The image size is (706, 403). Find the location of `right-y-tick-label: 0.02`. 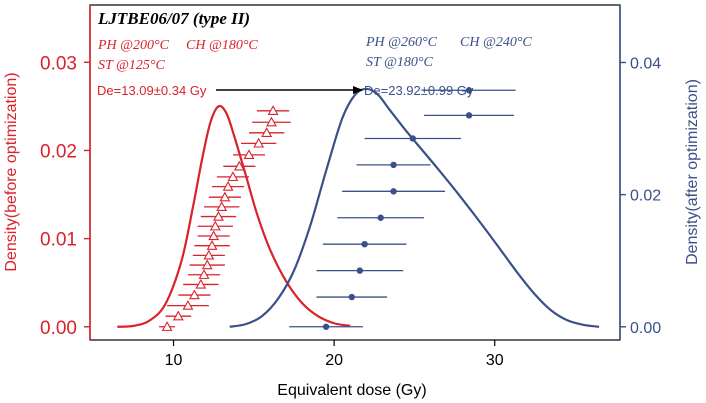

right-y-tick-label: 0.02 is located at coordinates (645, 196).